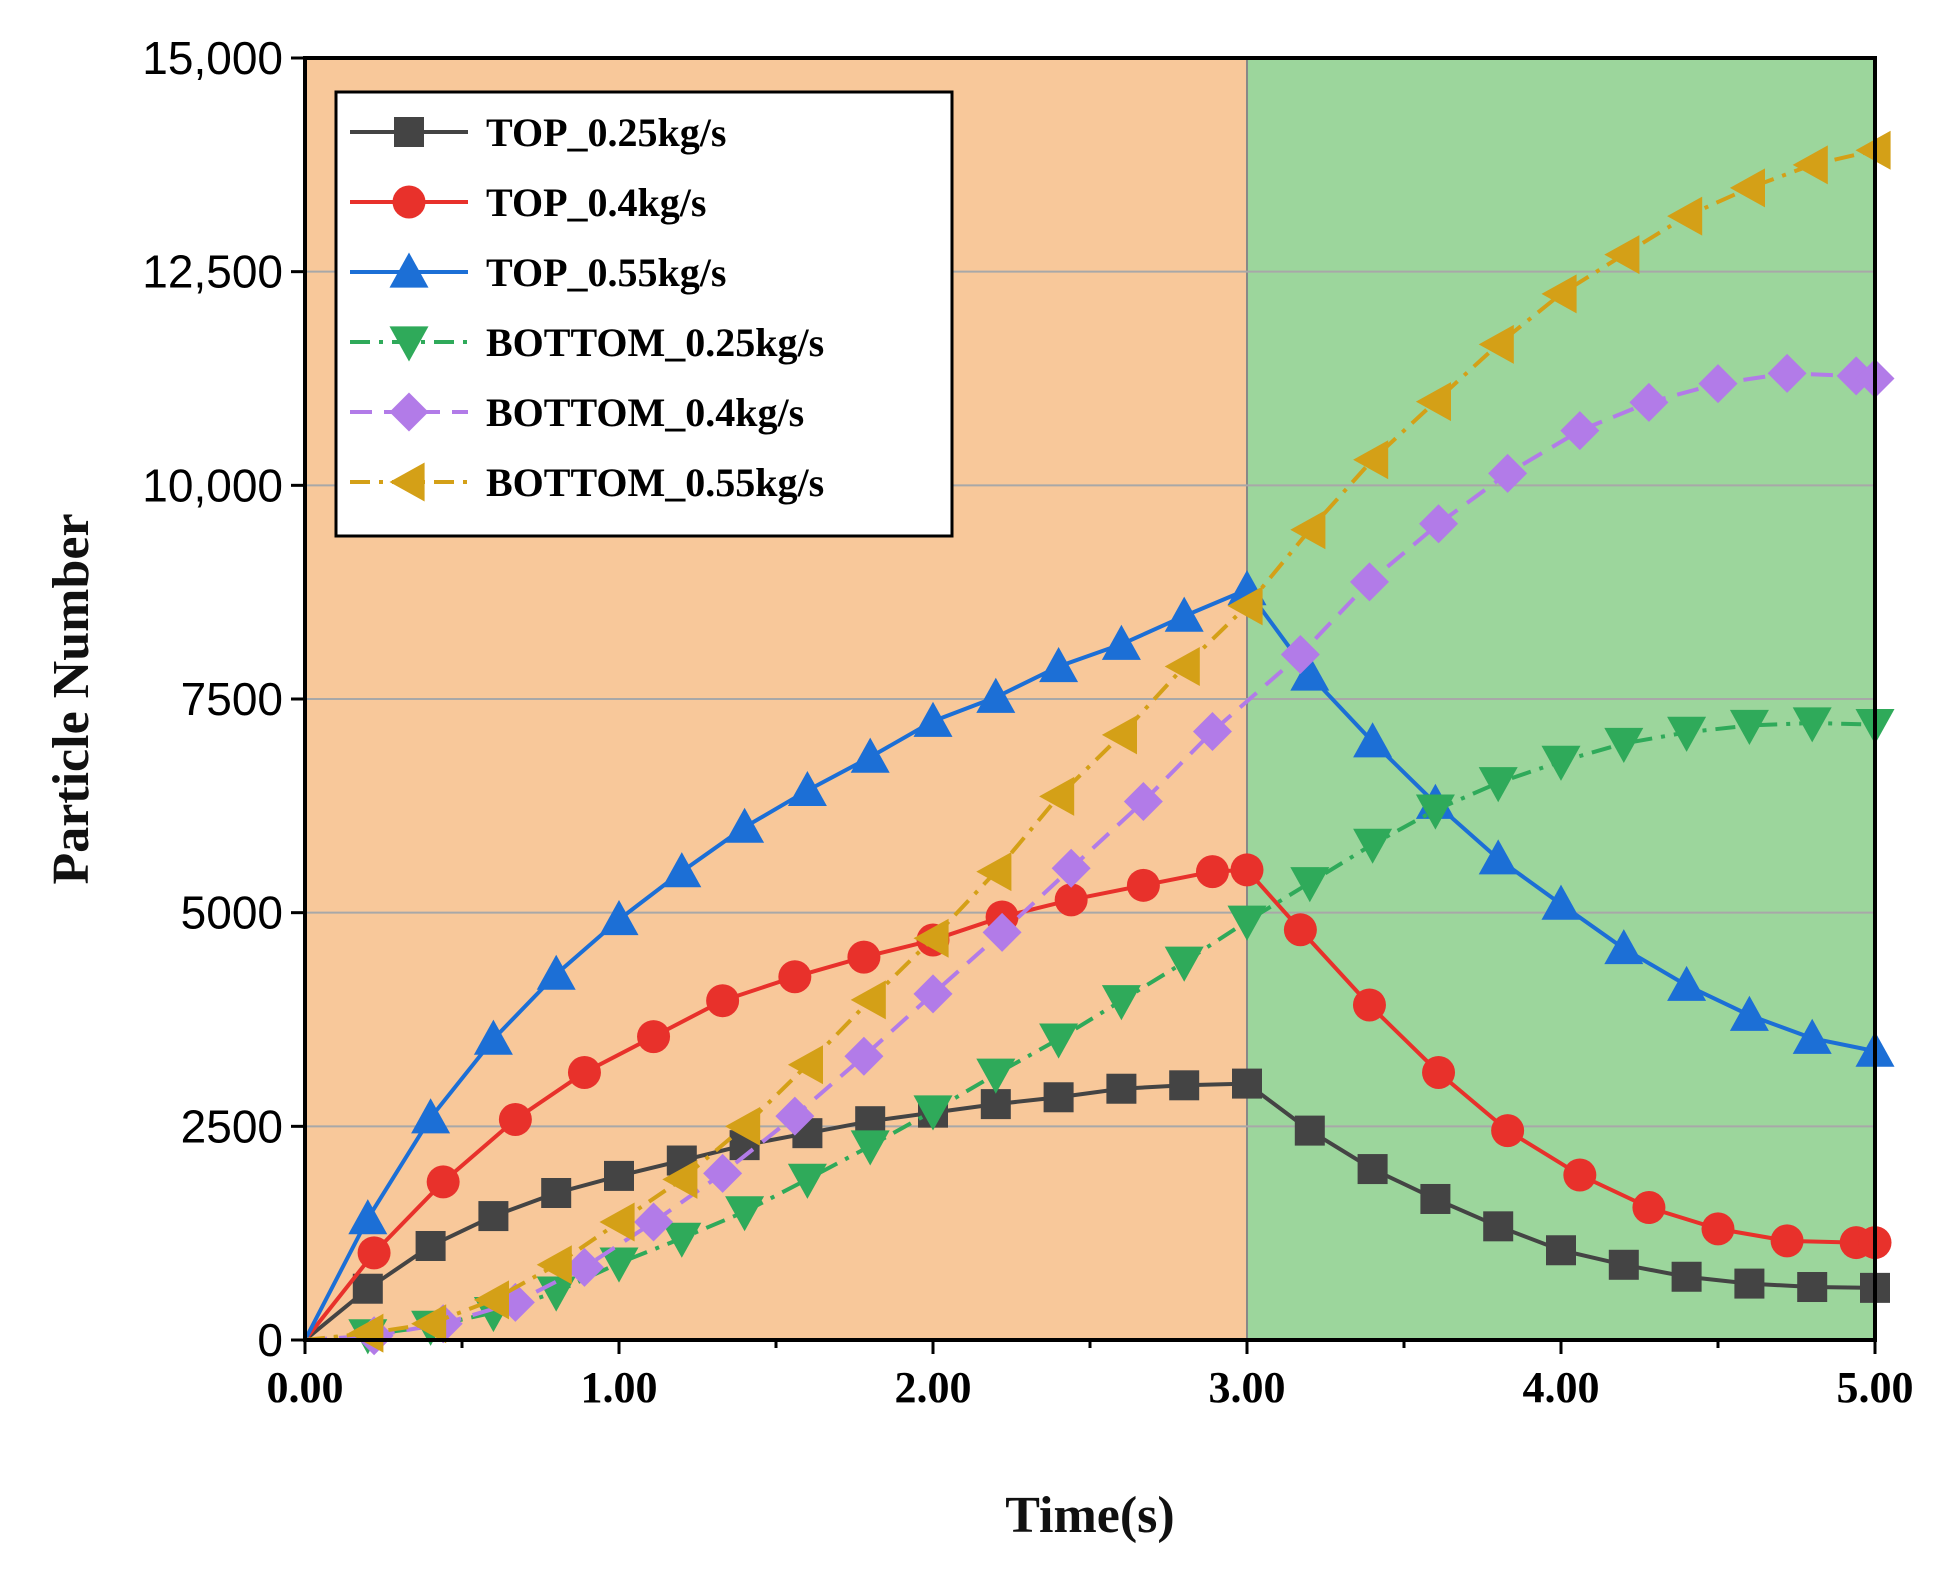  I want to click on legend-marker, so click(409, 344).